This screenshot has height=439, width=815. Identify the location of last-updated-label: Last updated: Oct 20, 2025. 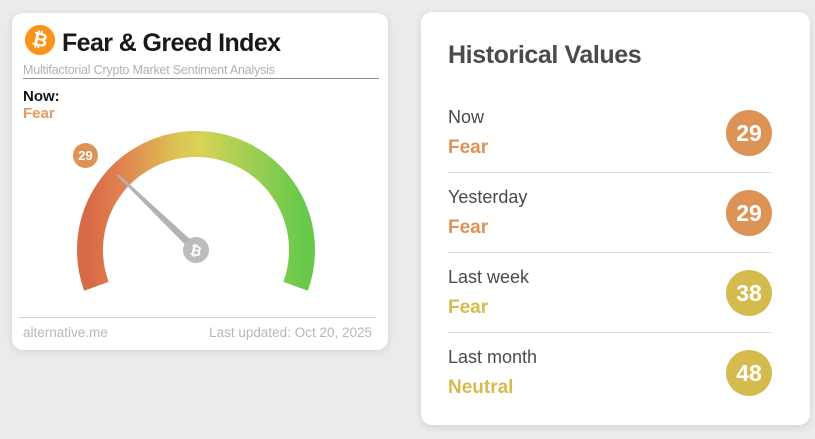
(290, 332).